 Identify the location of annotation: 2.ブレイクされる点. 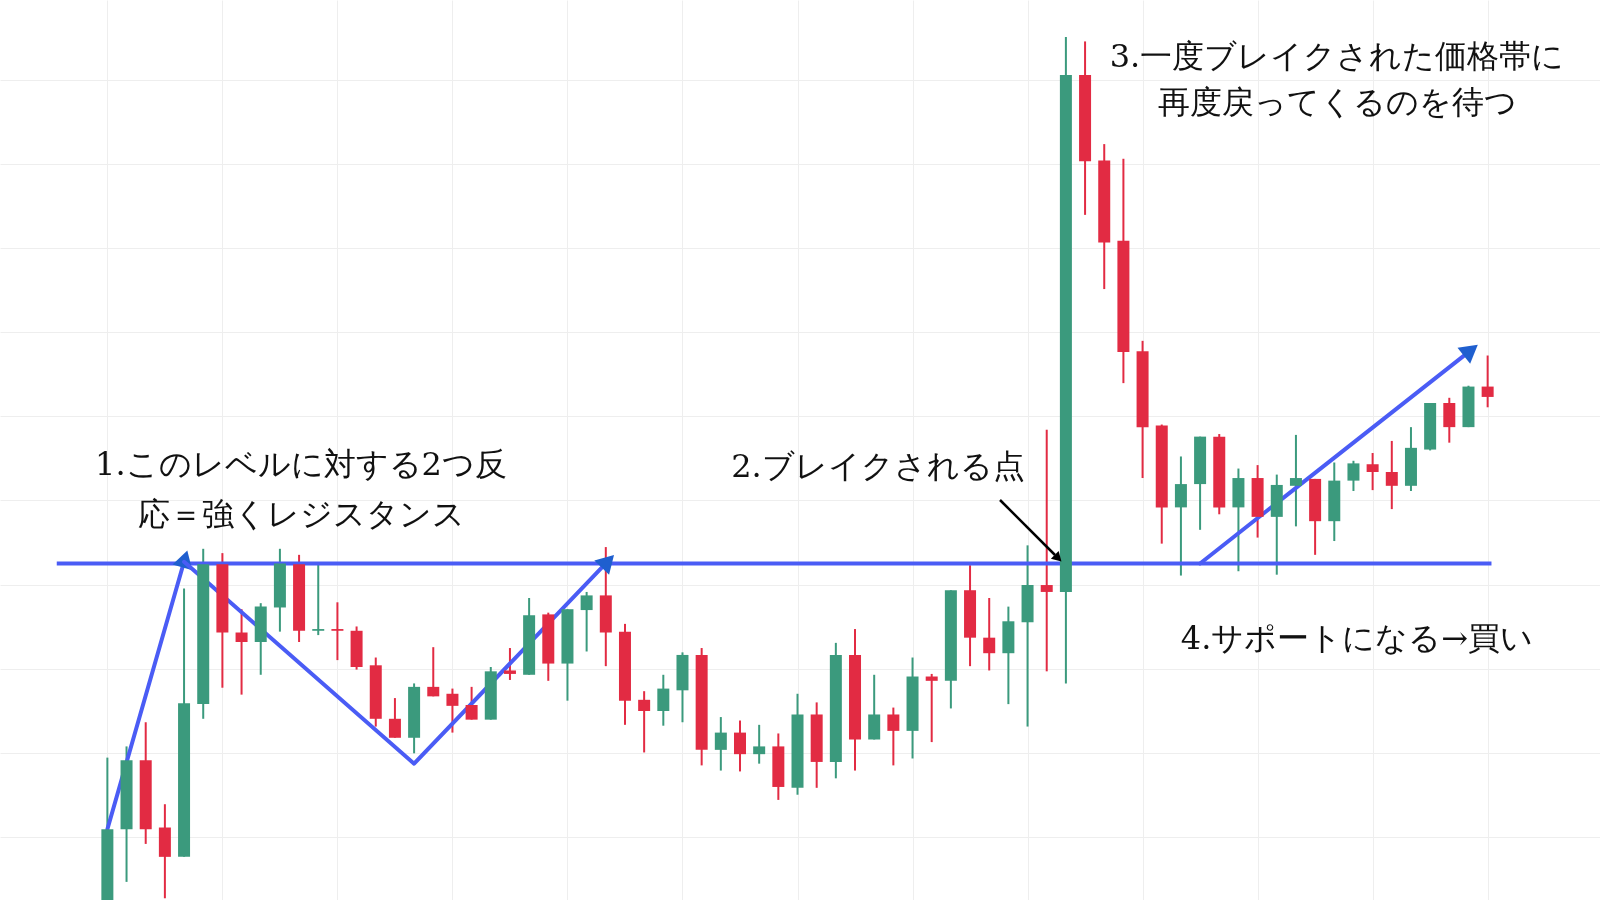
(878, 466).